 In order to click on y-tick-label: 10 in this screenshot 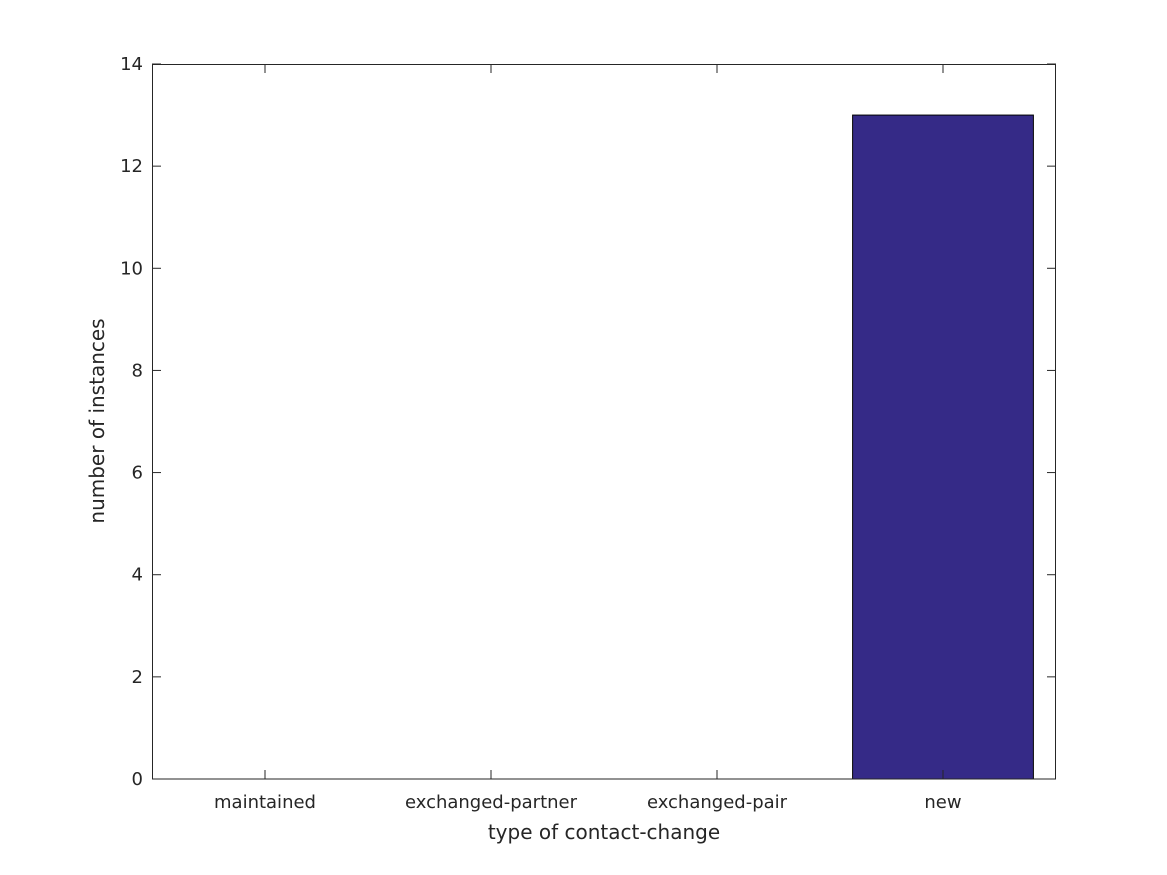, I will do `click(131, 268)`.